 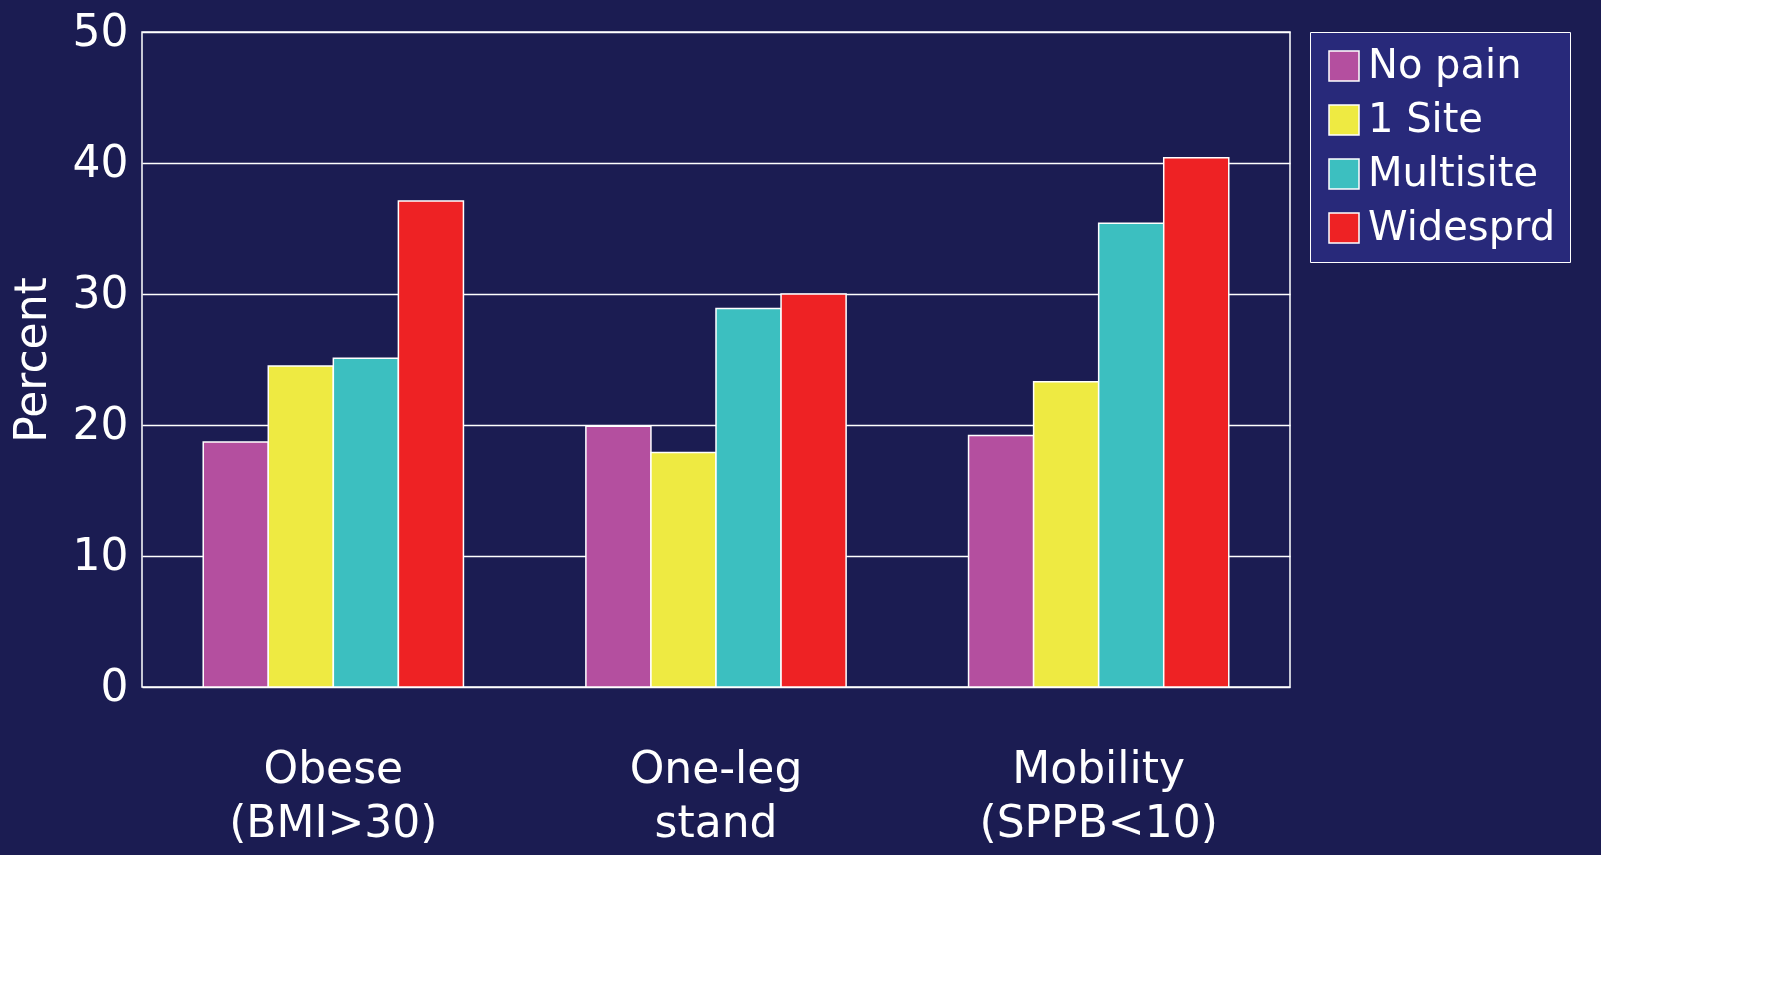 I want to click on y-tick-label: 10, so click(x=100, y=554).